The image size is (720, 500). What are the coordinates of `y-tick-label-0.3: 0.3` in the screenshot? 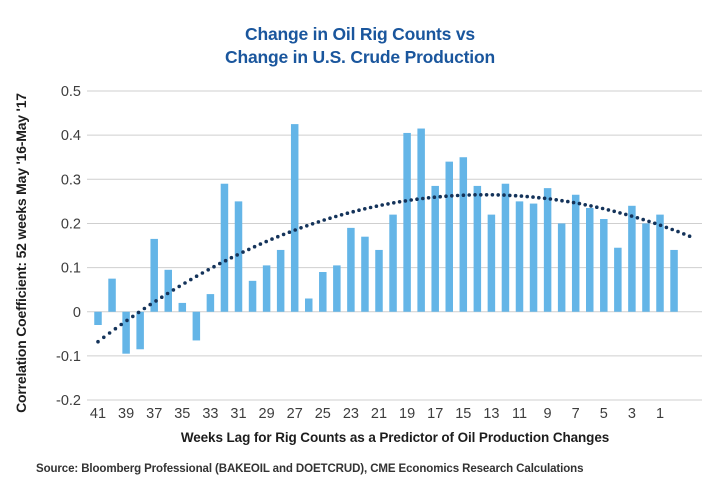 It's located at (71, 180).